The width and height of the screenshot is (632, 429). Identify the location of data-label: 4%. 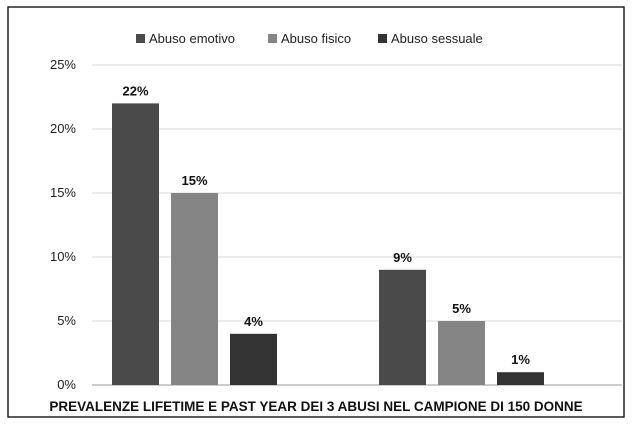
(253, 321).